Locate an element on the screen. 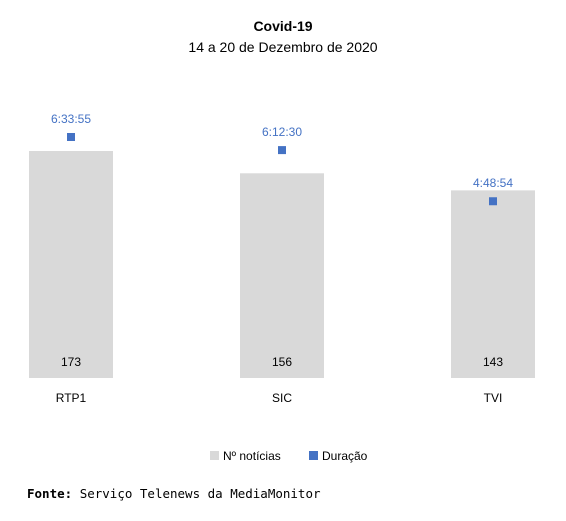 Image resolution: width=566 pixels, height=521 pixels. source-label: Fonte: is located at coordinates (50, 493).